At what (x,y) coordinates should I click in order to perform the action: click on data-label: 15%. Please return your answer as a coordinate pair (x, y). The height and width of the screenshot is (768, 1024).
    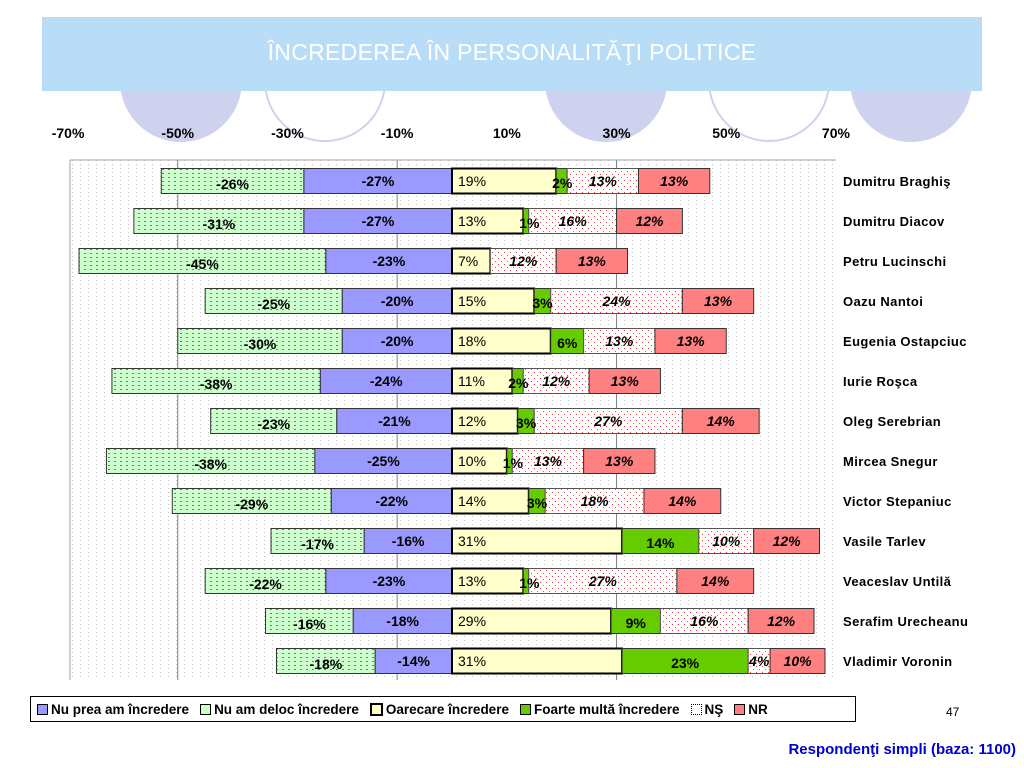
    Looking at the image, I should click on (472, 301).